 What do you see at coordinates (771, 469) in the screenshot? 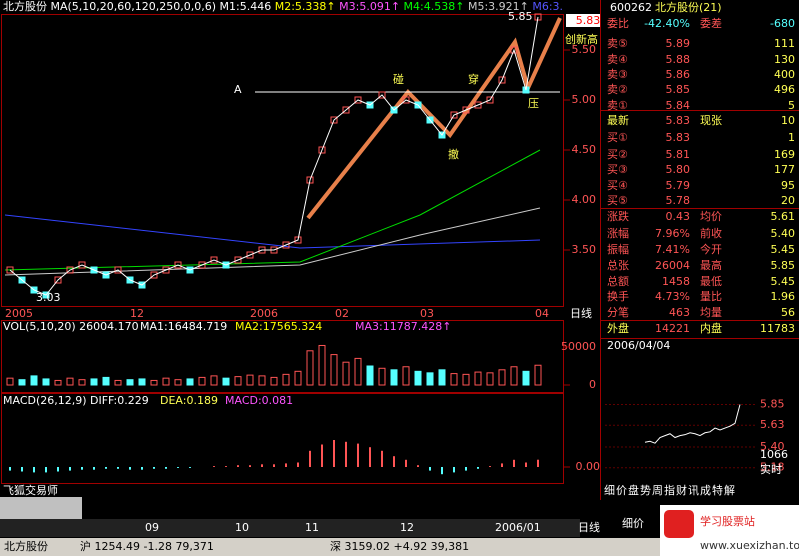
I see `live-label: 实时` at bounding box center [771, 469].